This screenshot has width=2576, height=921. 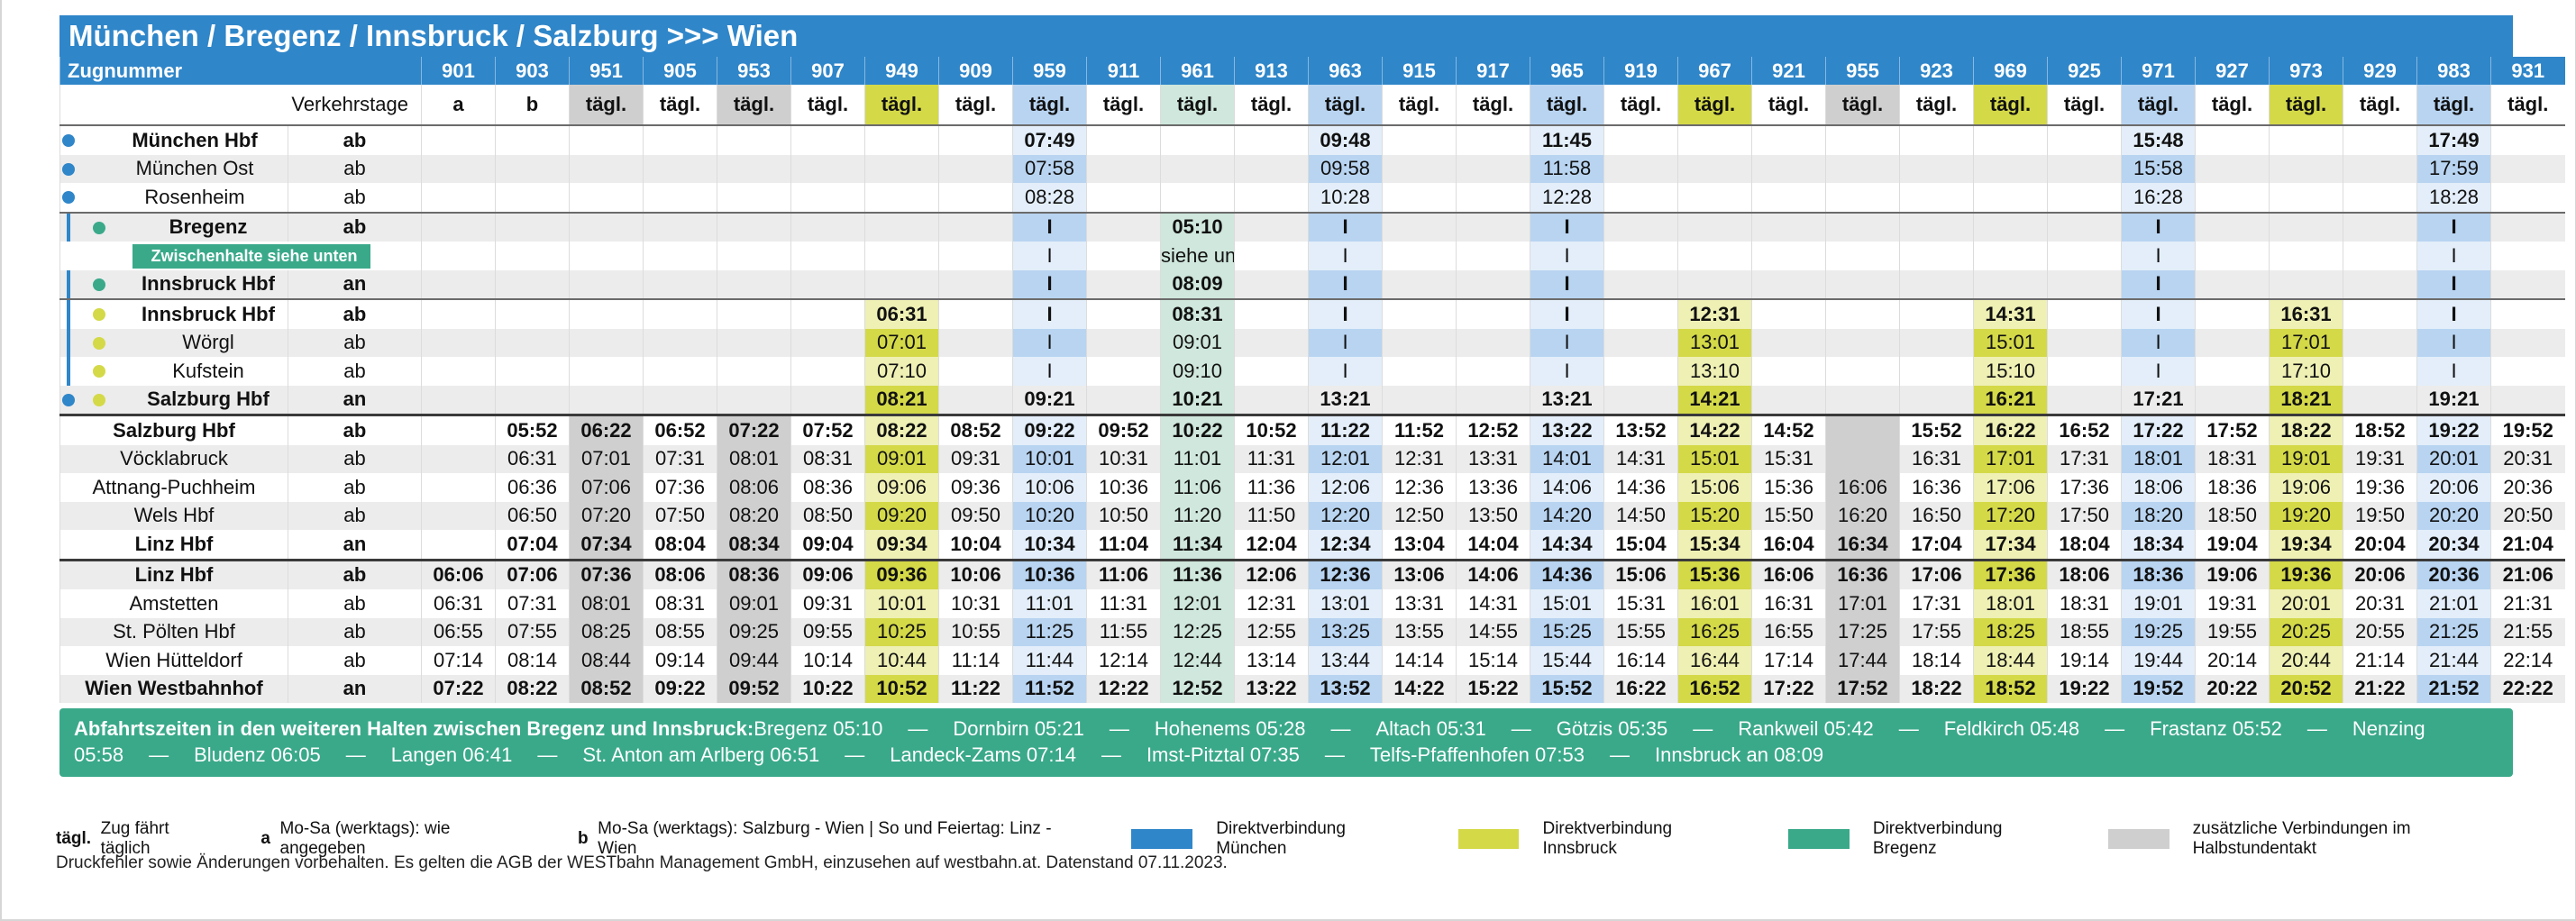 What do you see at coordinates (1603, 839) in the screenshot?
I see `legend-innsbruck: Direktverbindung Innsbruck` at bounding box center [1603, 839].